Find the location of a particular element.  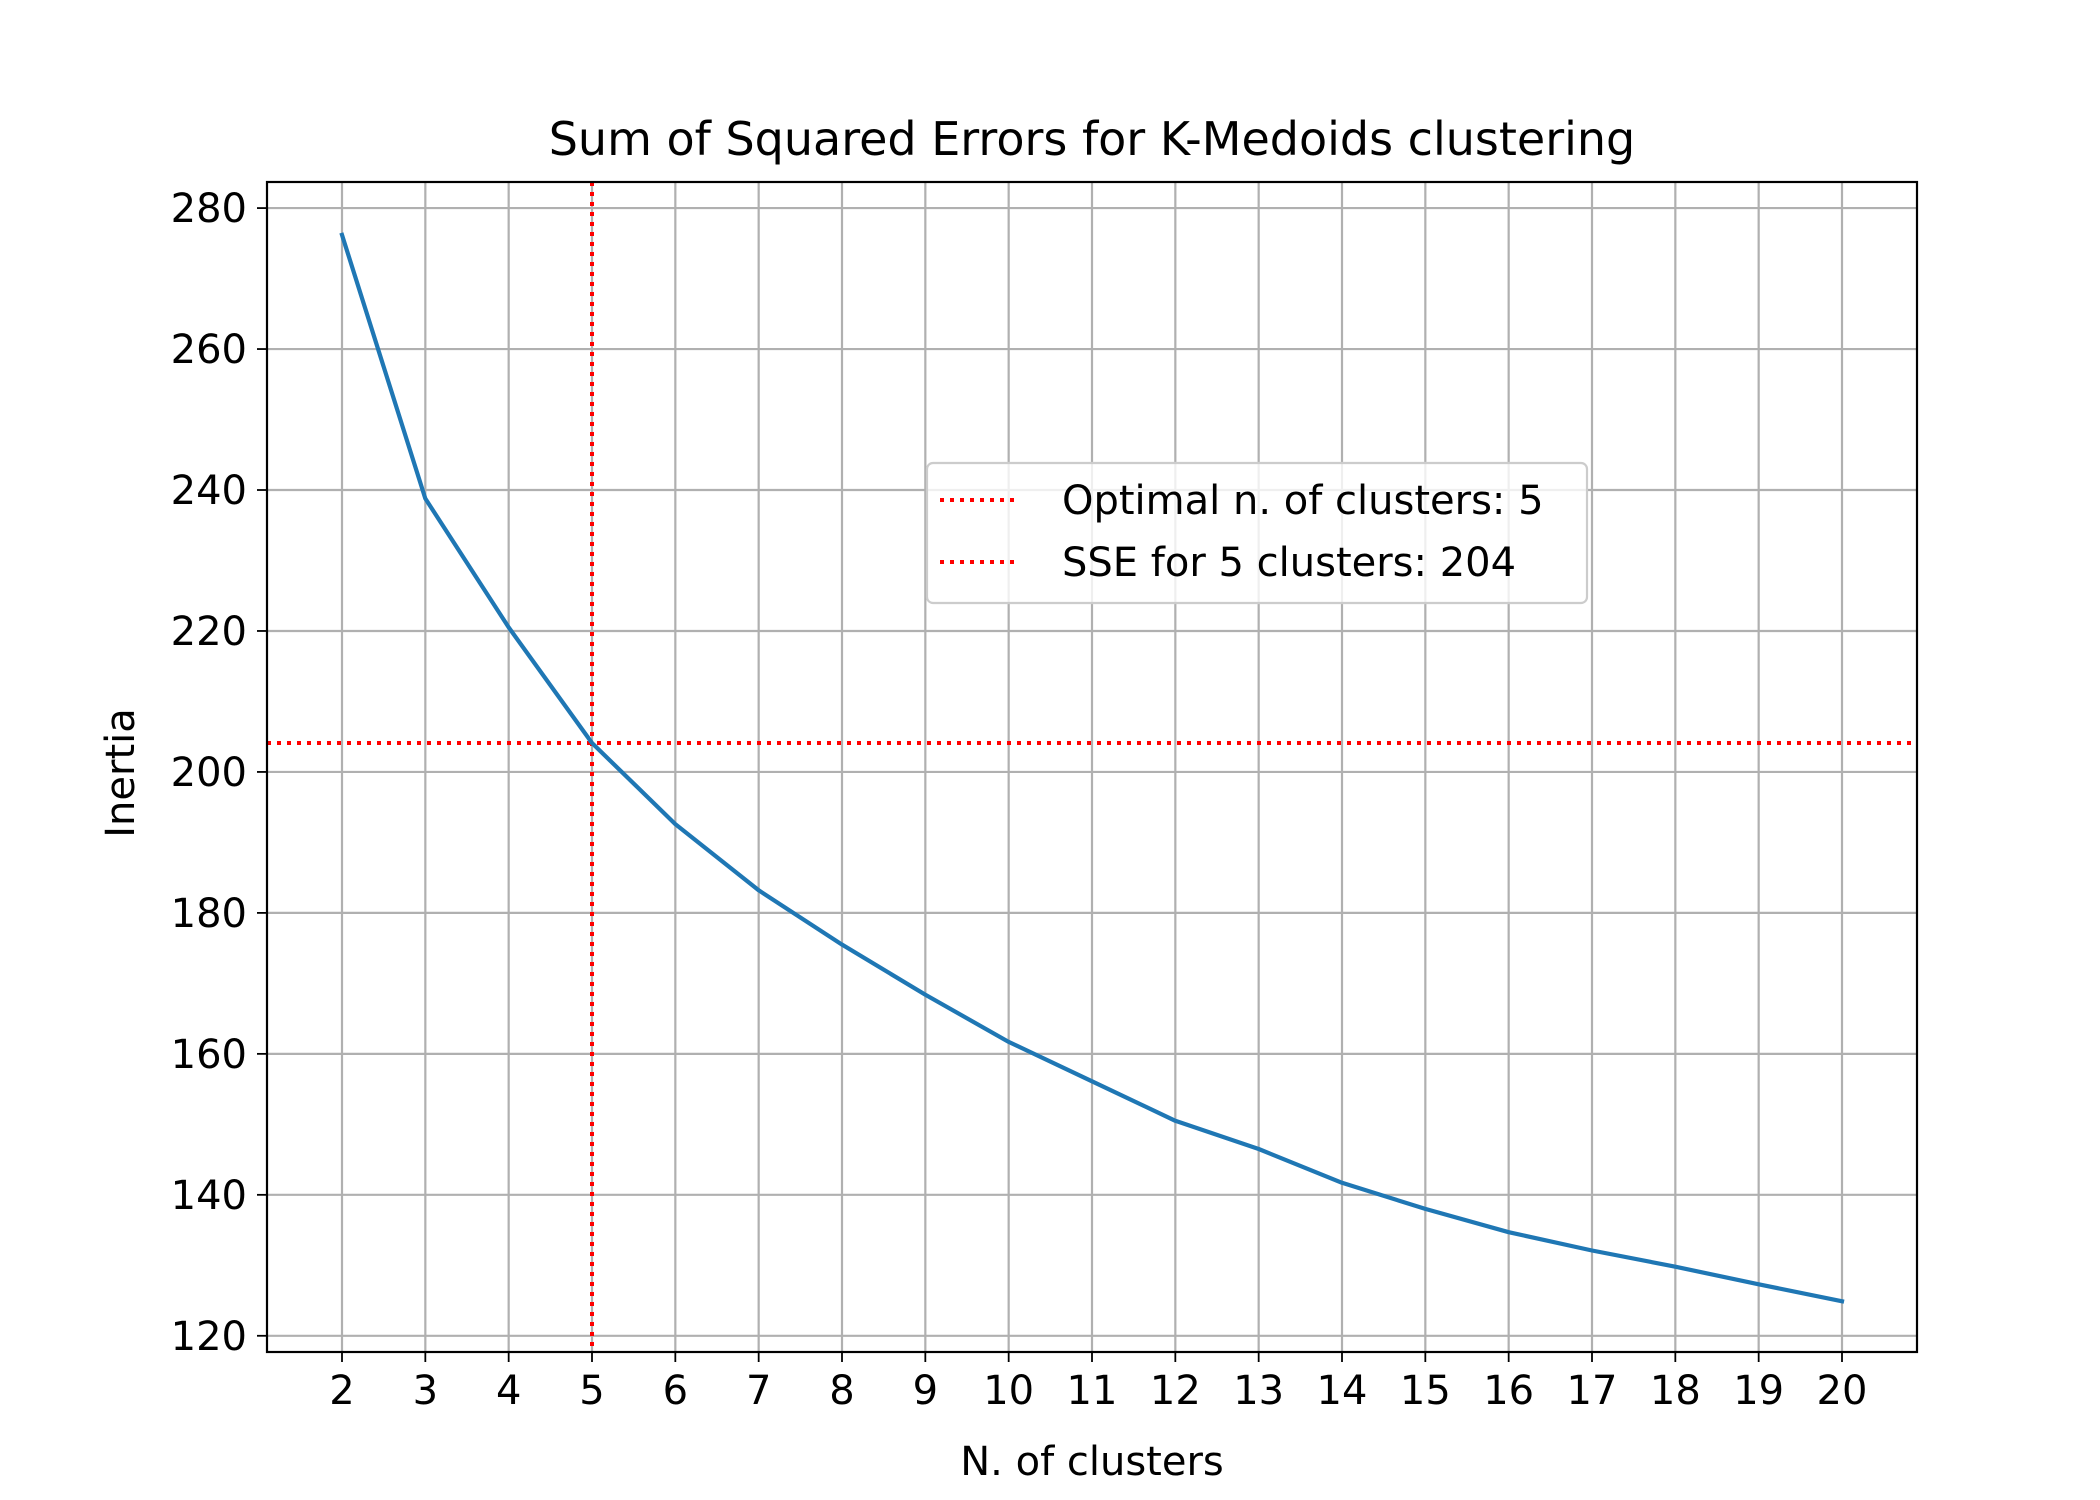

x-axis-label: N. of clusters is located at coordinates (1092, 1462).